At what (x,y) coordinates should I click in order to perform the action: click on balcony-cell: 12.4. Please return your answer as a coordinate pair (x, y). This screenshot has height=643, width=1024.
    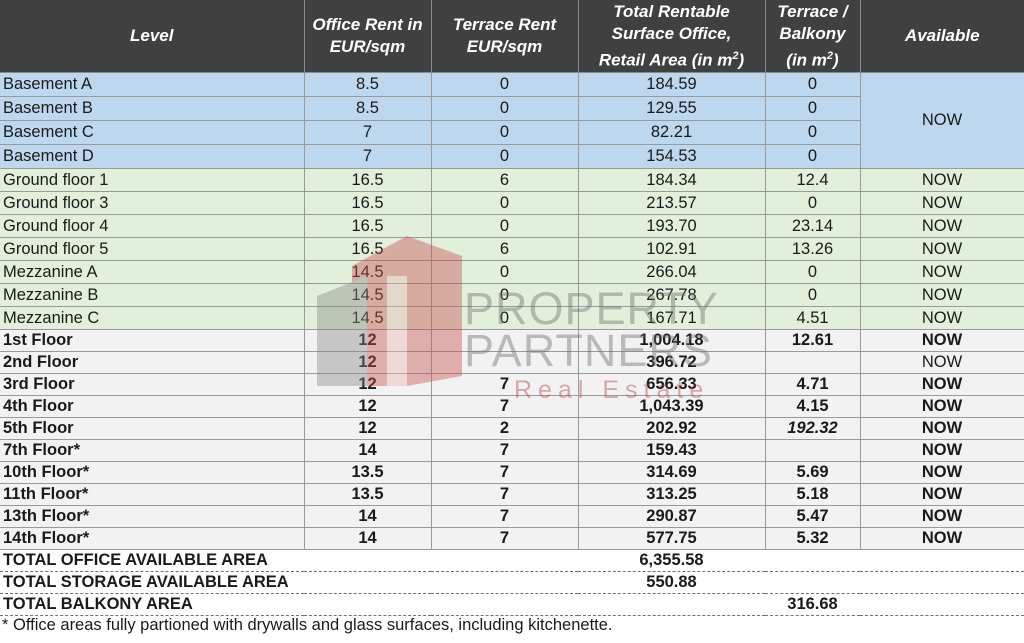
    Looking at the image, I should click on (813, 180).